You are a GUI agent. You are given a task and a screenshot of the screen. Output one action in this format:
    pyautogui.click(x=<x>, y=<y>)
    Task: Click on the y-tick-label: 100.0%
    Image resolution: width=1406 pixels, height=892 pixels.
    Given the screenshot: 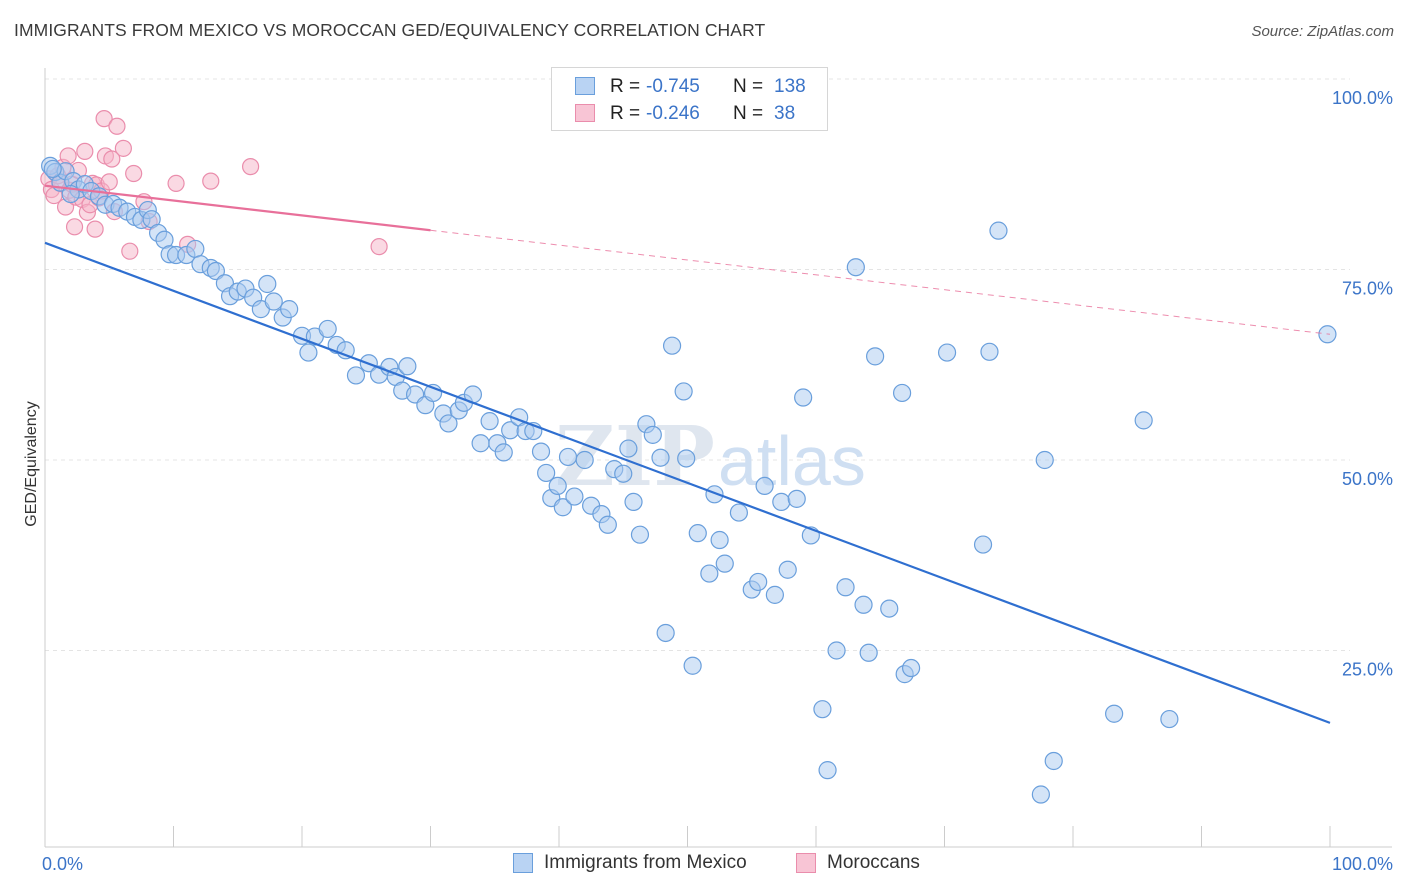 What is the action you would take?
    pyautogui.click(x=1362, y=98)
    